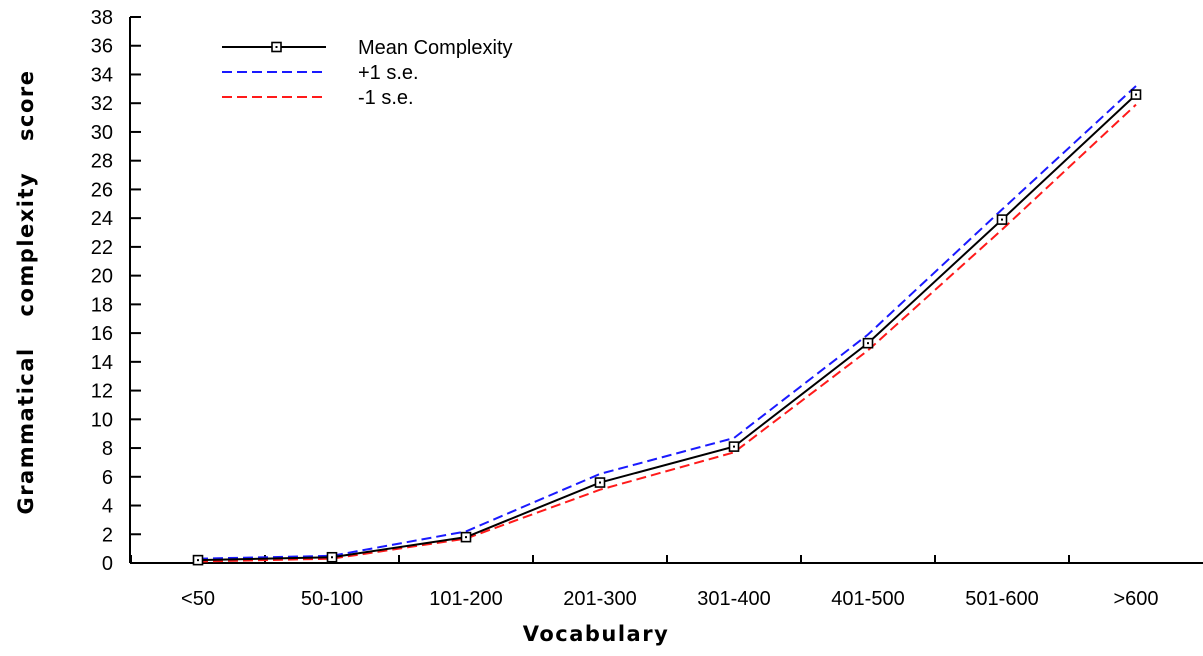 The width and height of the screenshot is (1203, 656). Describe the element at coordinates (435, 48) in the screenshot. I see `legend-label: Mean Complexity` at that location.